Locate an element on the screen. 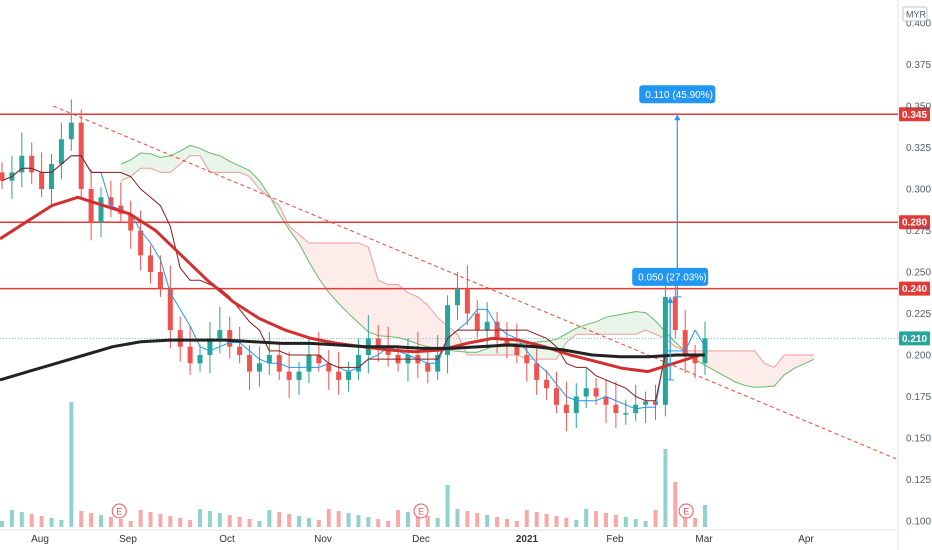 The height and width of the screenshot is (550, 932). time-tick-label: Apr is located at coordinates (806, 539).